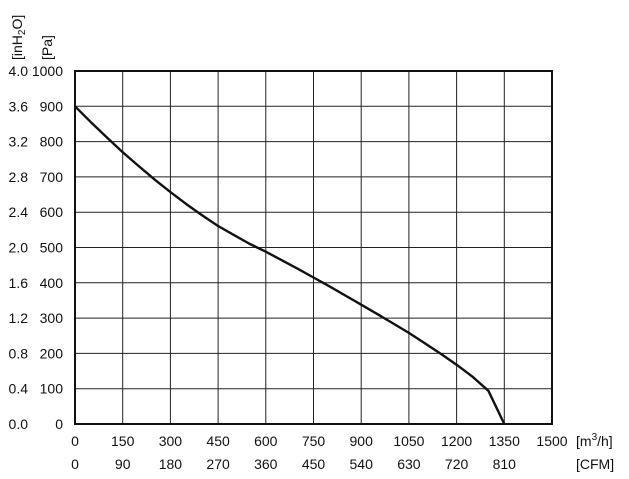 Image resolution: width=629 pixels, height=479 pixels. Describe the element at coordinates (504, 441) in the screenshot. I see `x-tick-label-m3h: 1350` at that location.